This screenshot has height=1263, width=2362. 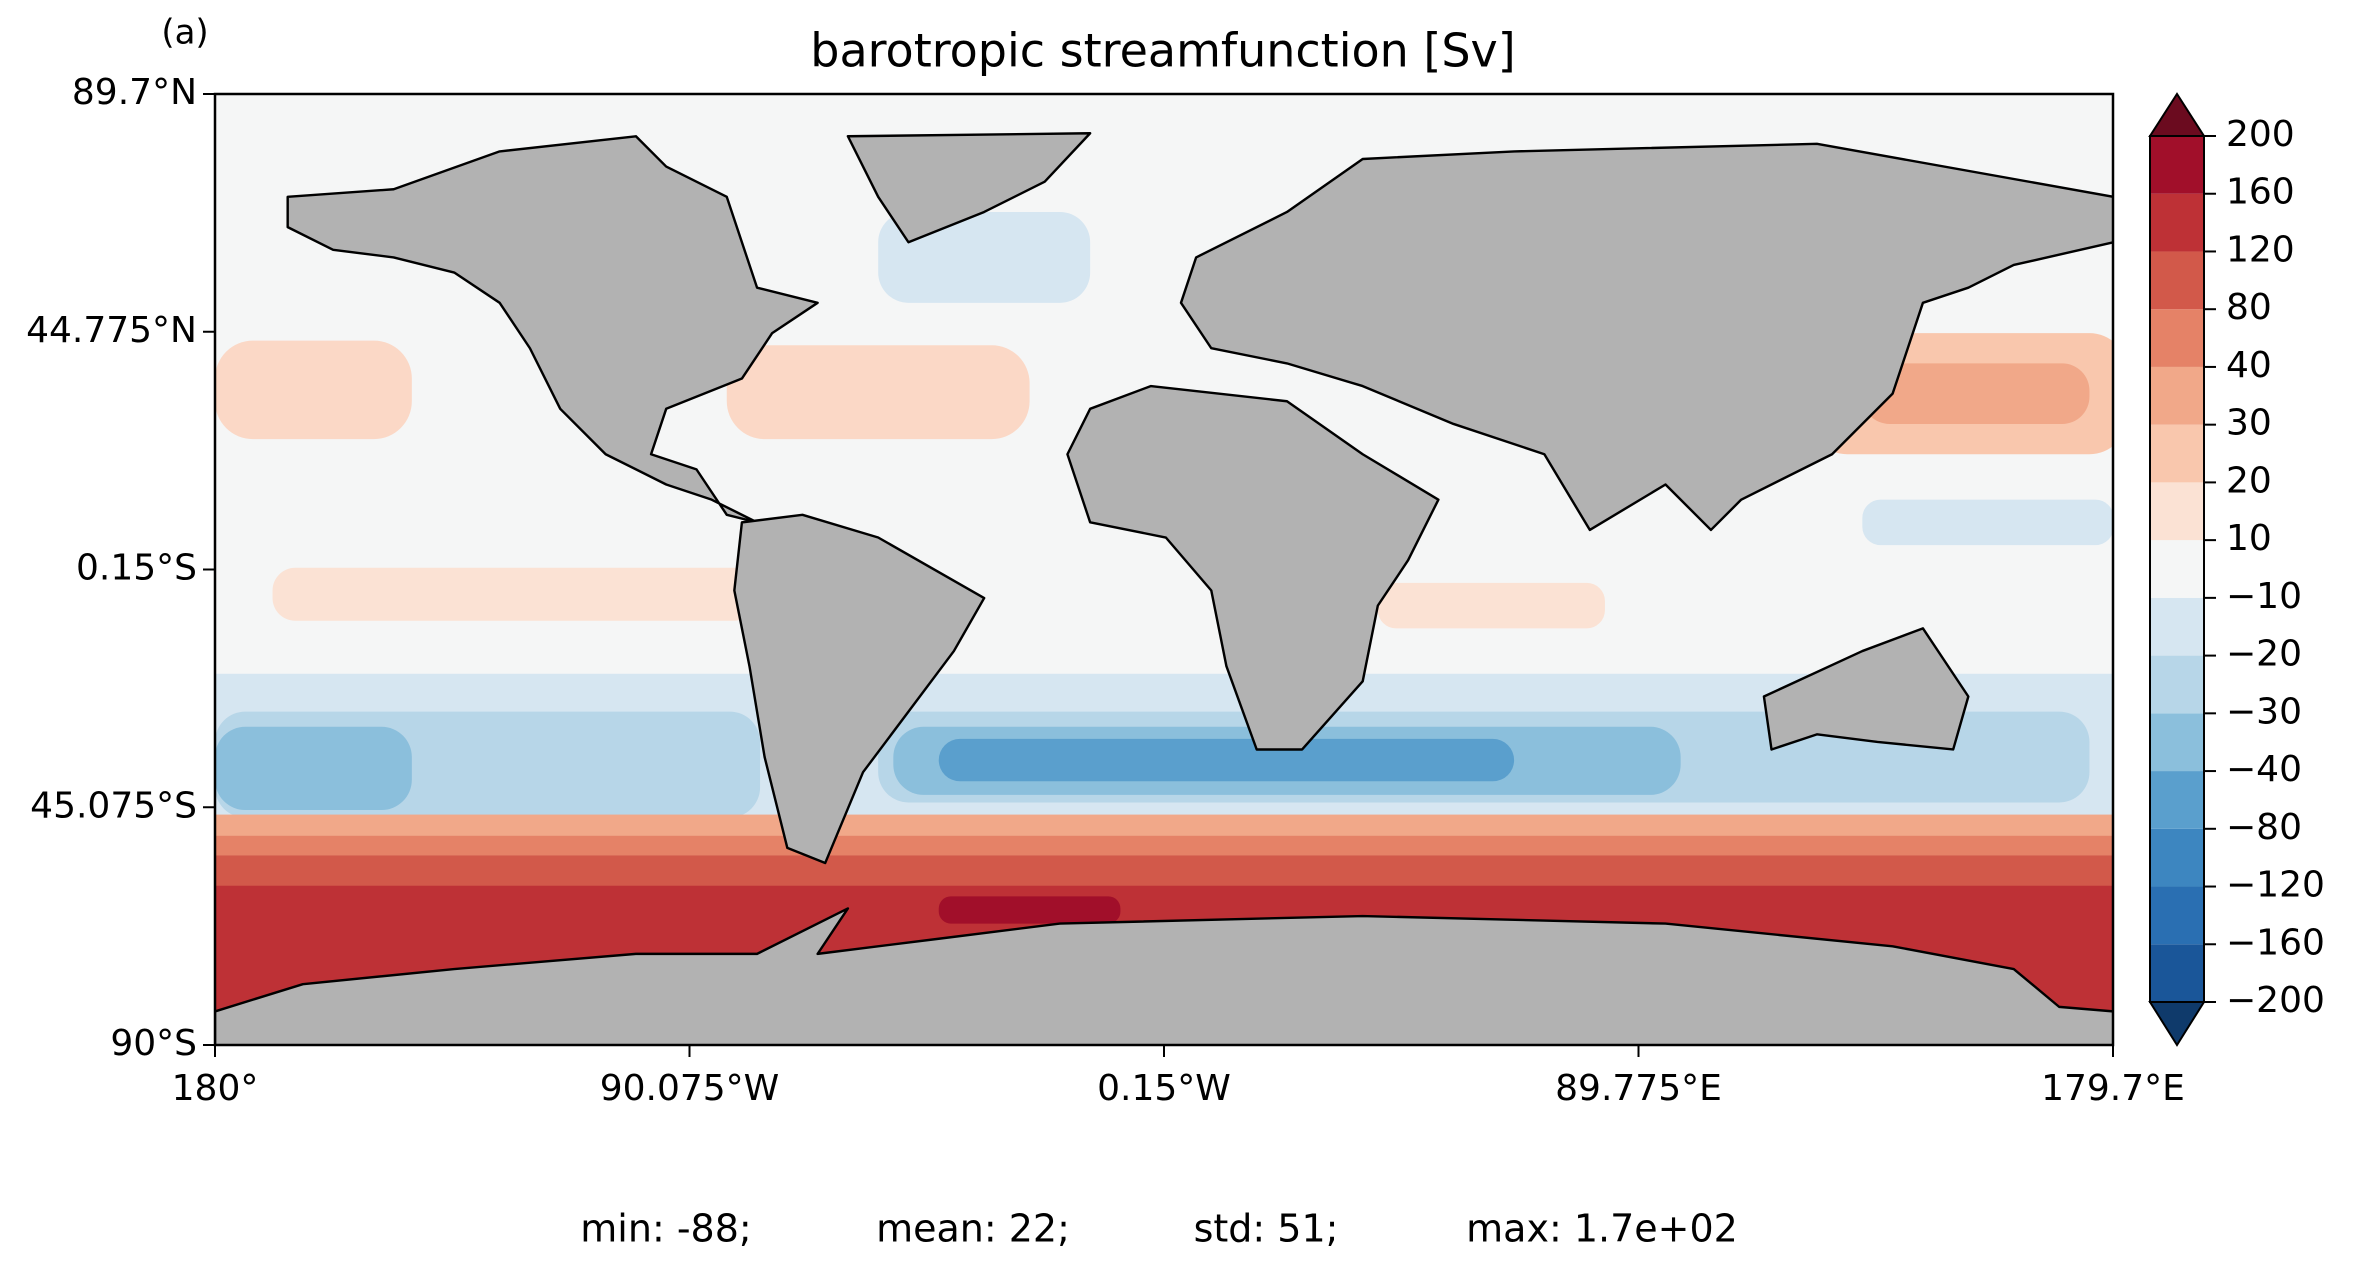 What do you see at coordinates (2177, 114) in the screenshot?
I see `colorbar-extend-high` at bounding box center [2177, 114].